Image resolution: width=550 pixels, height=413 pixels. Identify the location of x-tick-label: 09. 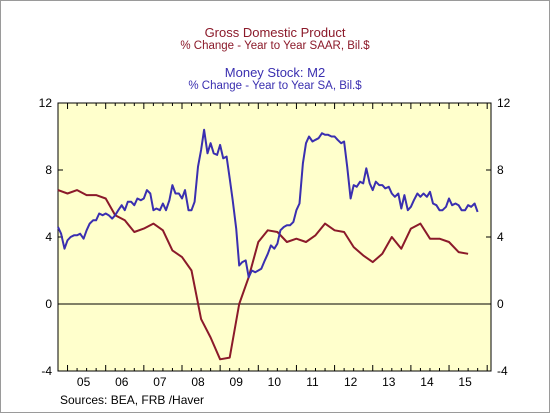
(237, 382).